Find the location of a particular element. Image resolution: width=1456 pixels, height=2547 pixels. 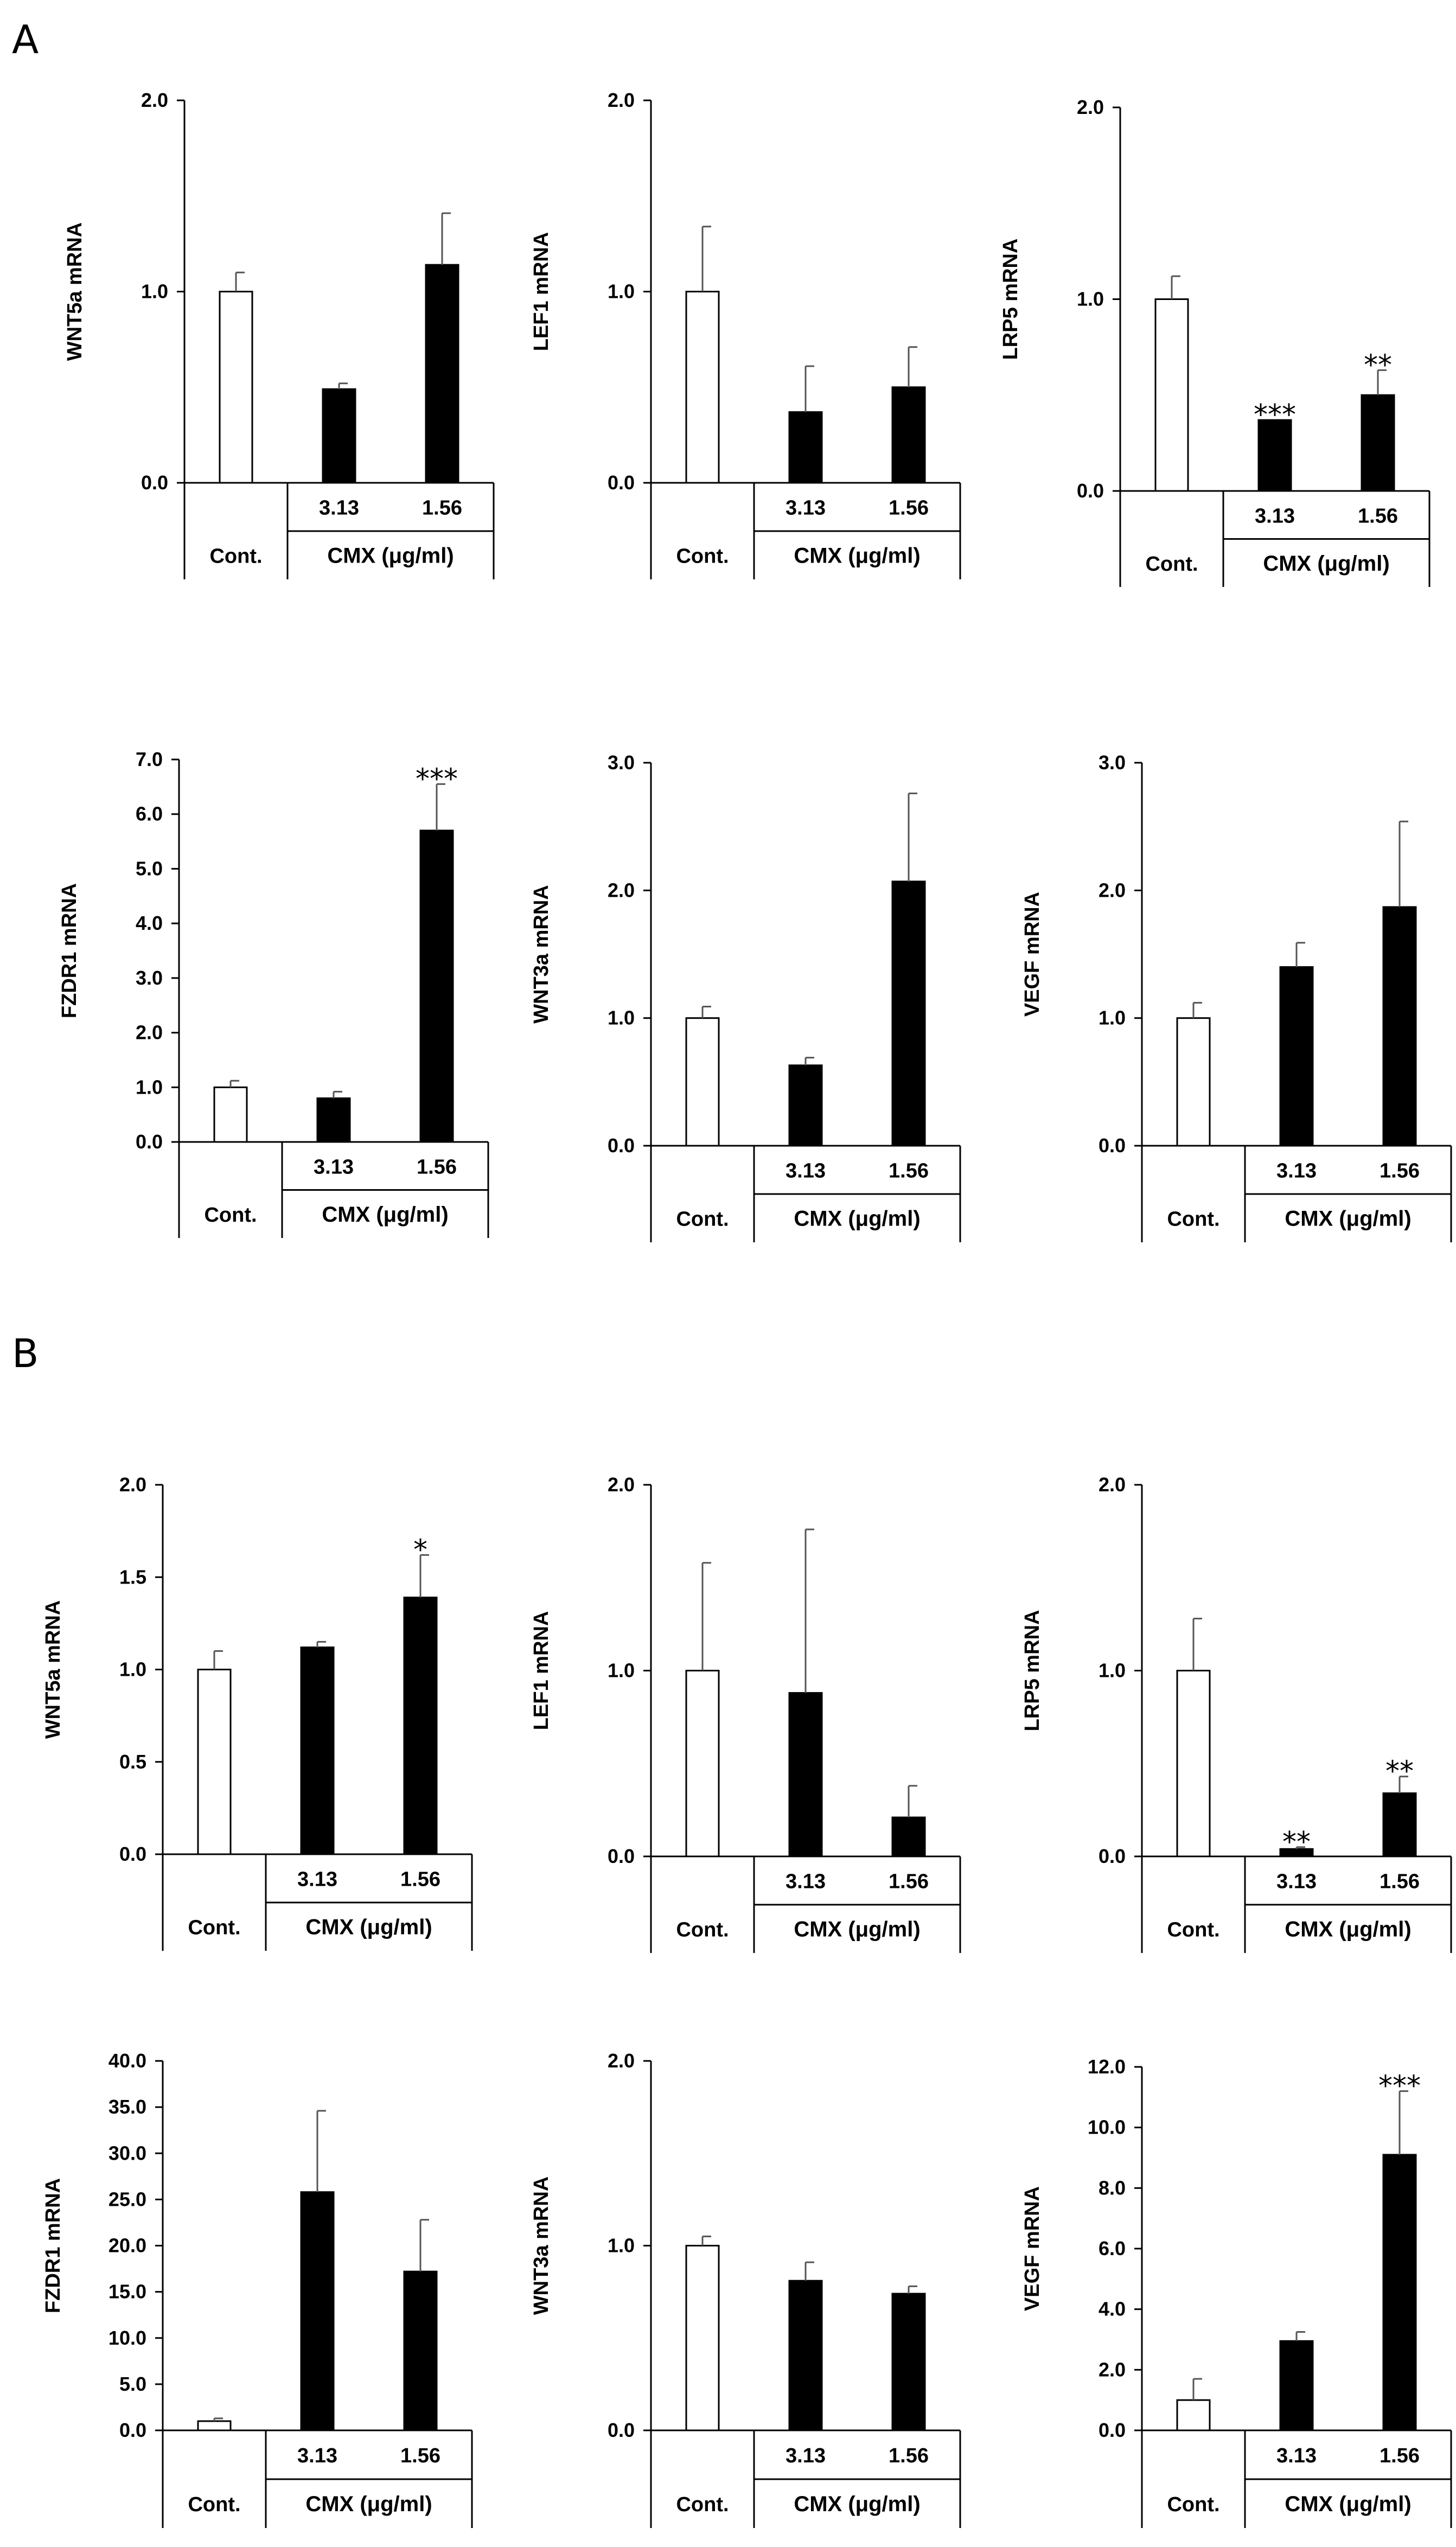

panel-label-b: B is located at coordinates (25, 1353).